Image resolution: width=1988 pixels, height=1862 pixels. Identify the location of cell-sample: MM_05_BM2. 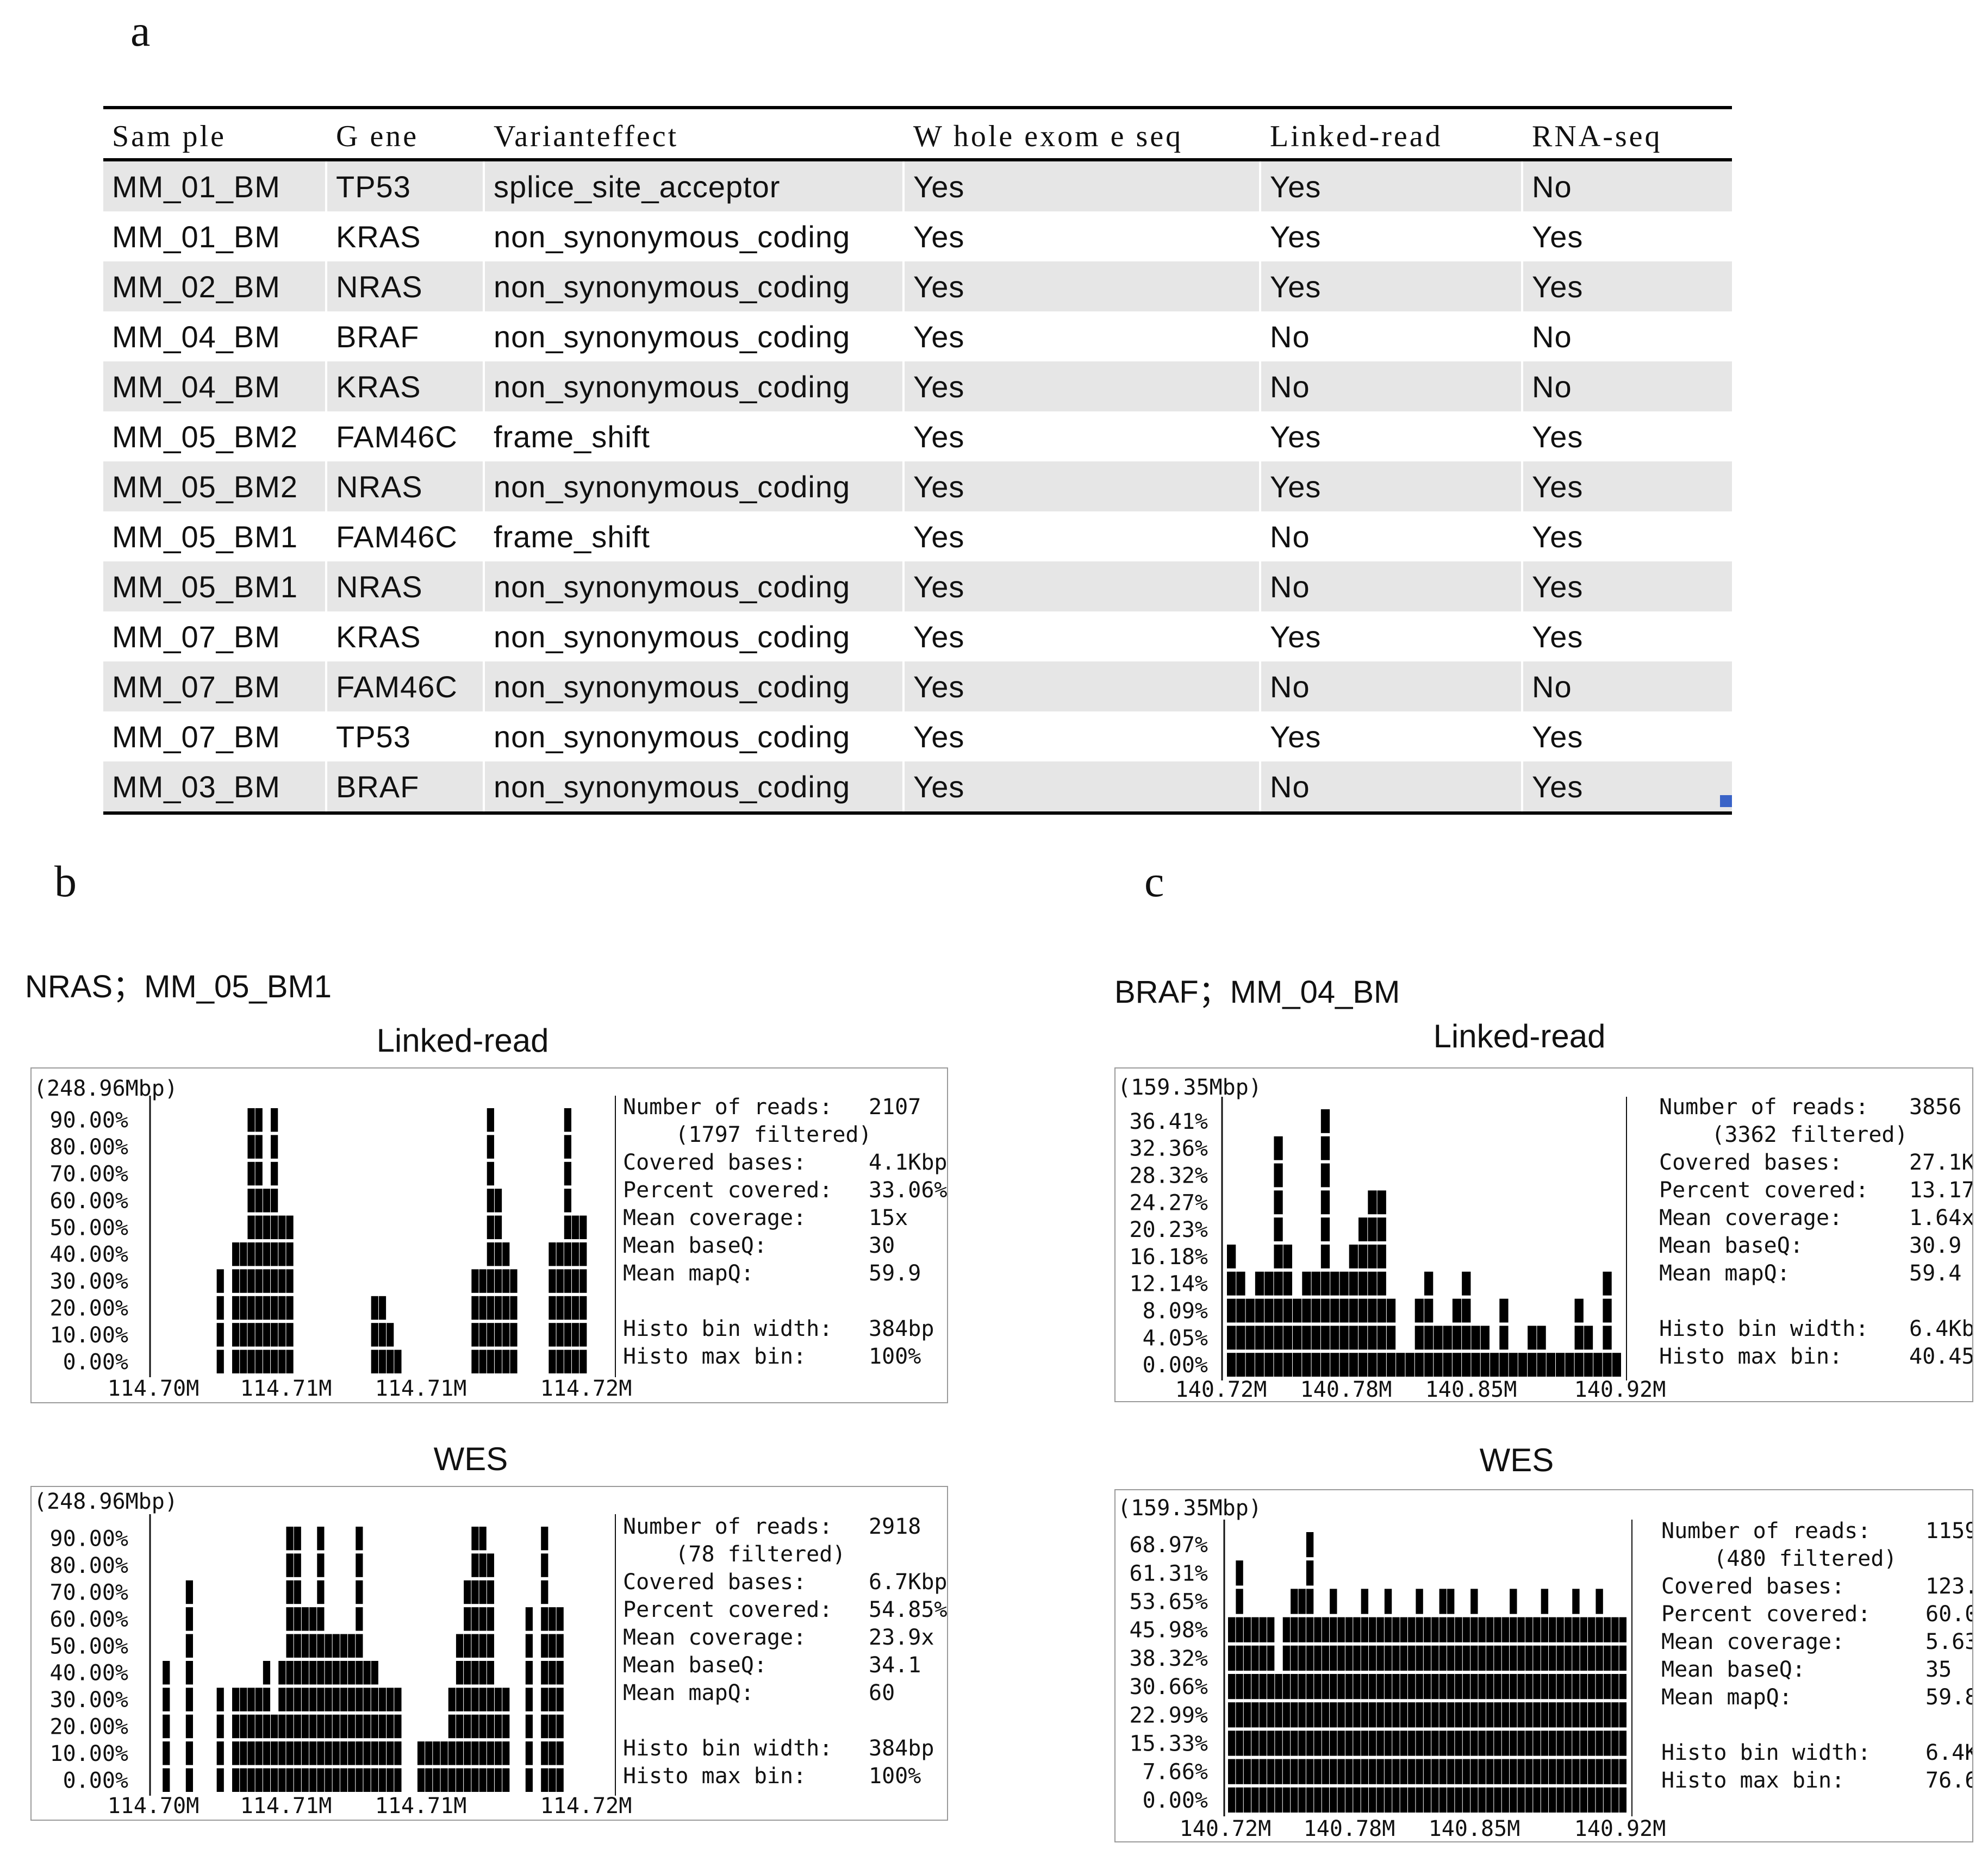
(214, 486).